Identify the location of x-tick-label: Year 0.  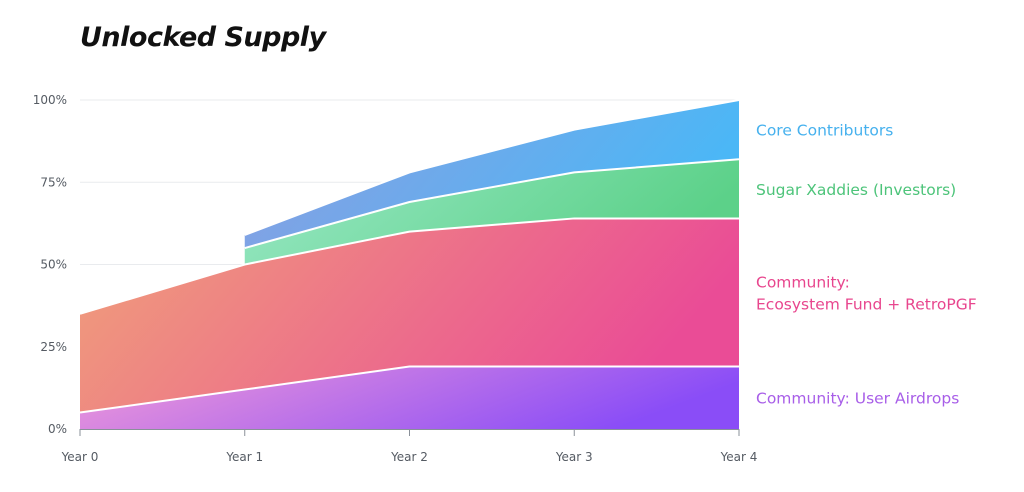
(80, 457).